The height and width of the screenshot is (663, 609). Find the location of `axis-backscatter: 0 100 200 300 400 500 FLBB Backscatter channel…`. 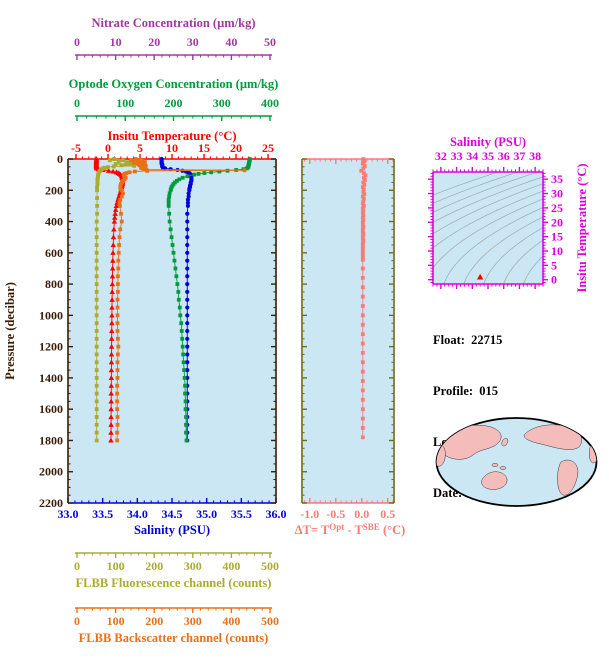

axis-backscatter: 0 100 200 300 400 500 FLBB Backscatter channel… is located at coordinates (176, 626).